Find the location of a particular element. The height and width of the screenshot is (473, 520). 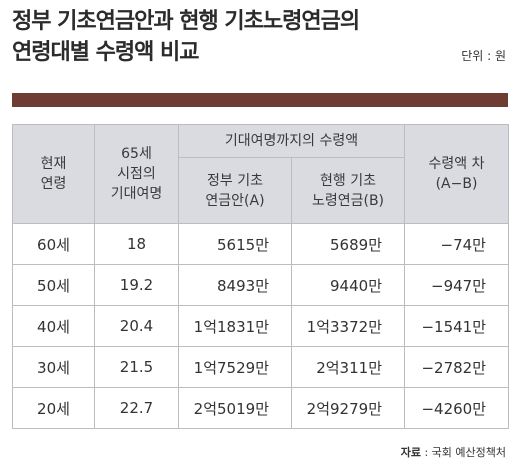

cell-diff: −1541만 is located at coordinates (456, 326).